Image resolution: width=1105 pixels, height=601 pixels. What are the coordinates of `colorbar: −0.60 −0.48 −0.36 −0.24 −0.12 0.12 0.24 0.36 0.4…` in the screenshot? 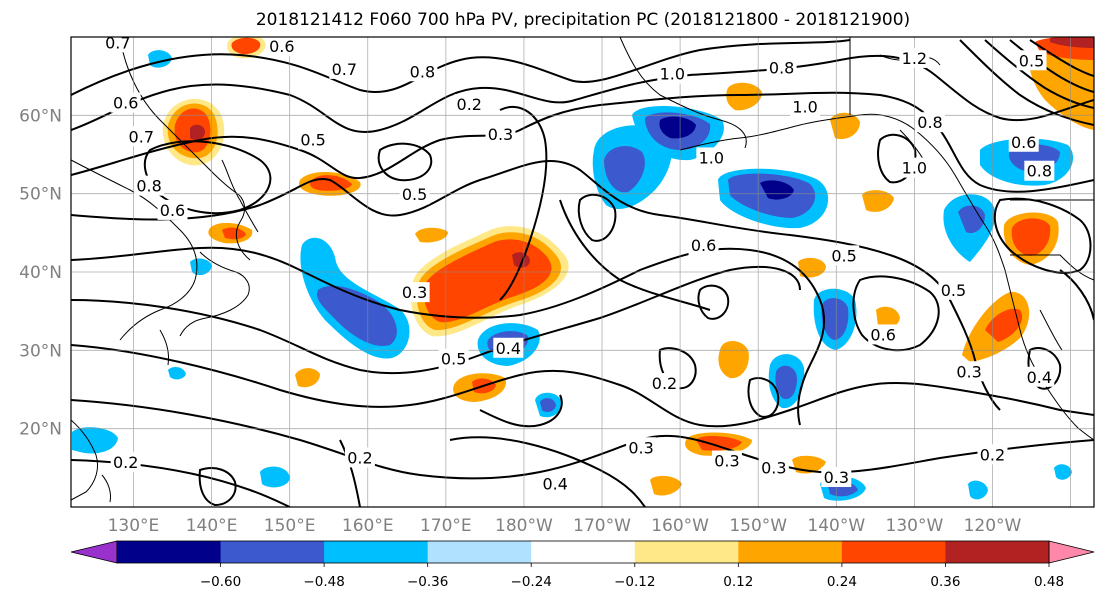 It's located at (582, 565).